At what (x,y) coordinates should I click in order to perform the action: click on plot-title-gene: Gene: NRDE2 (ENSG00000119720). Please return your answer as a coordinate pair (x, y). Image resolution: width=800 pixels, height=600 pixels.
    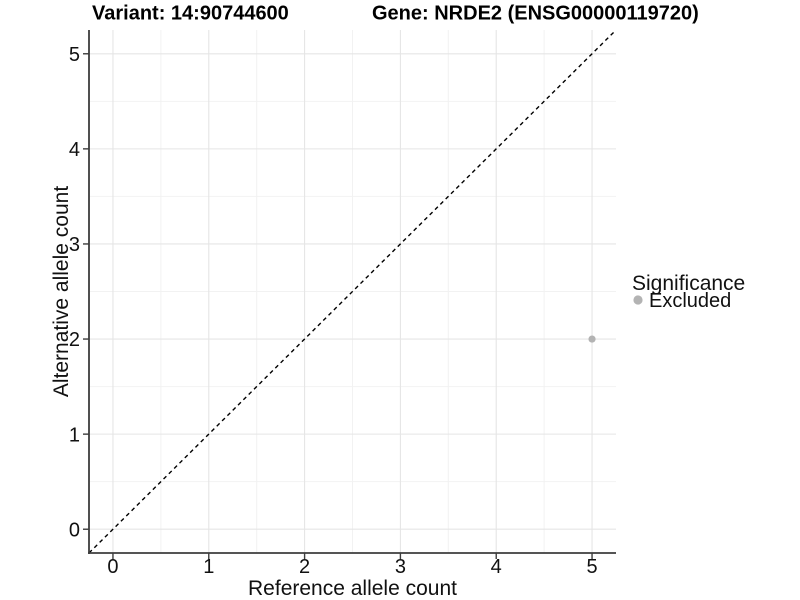
    Looking at the image, I should click on (535, 14).